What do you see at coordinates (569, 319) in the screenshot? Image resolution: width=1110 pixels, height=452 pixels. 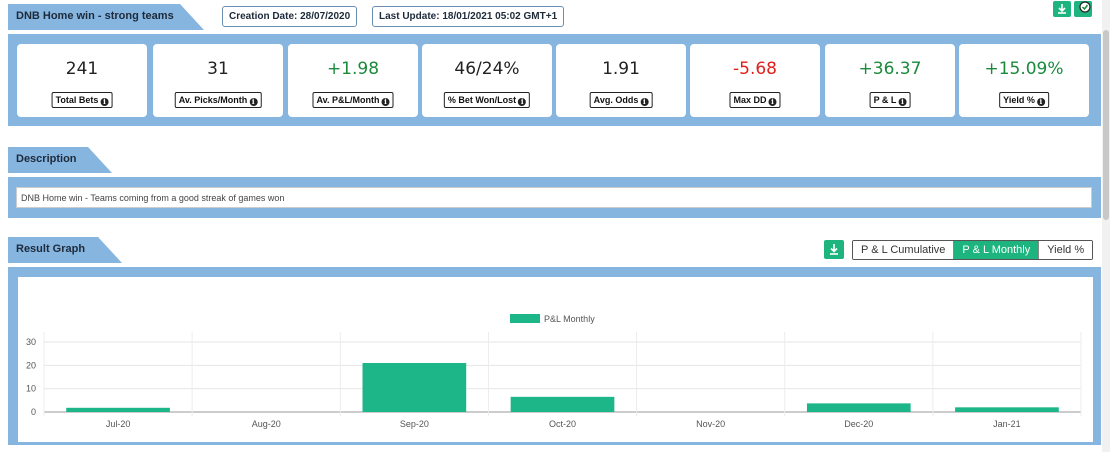 I see `legend-label: P&L Monthly` at bounding box center [569, 319].